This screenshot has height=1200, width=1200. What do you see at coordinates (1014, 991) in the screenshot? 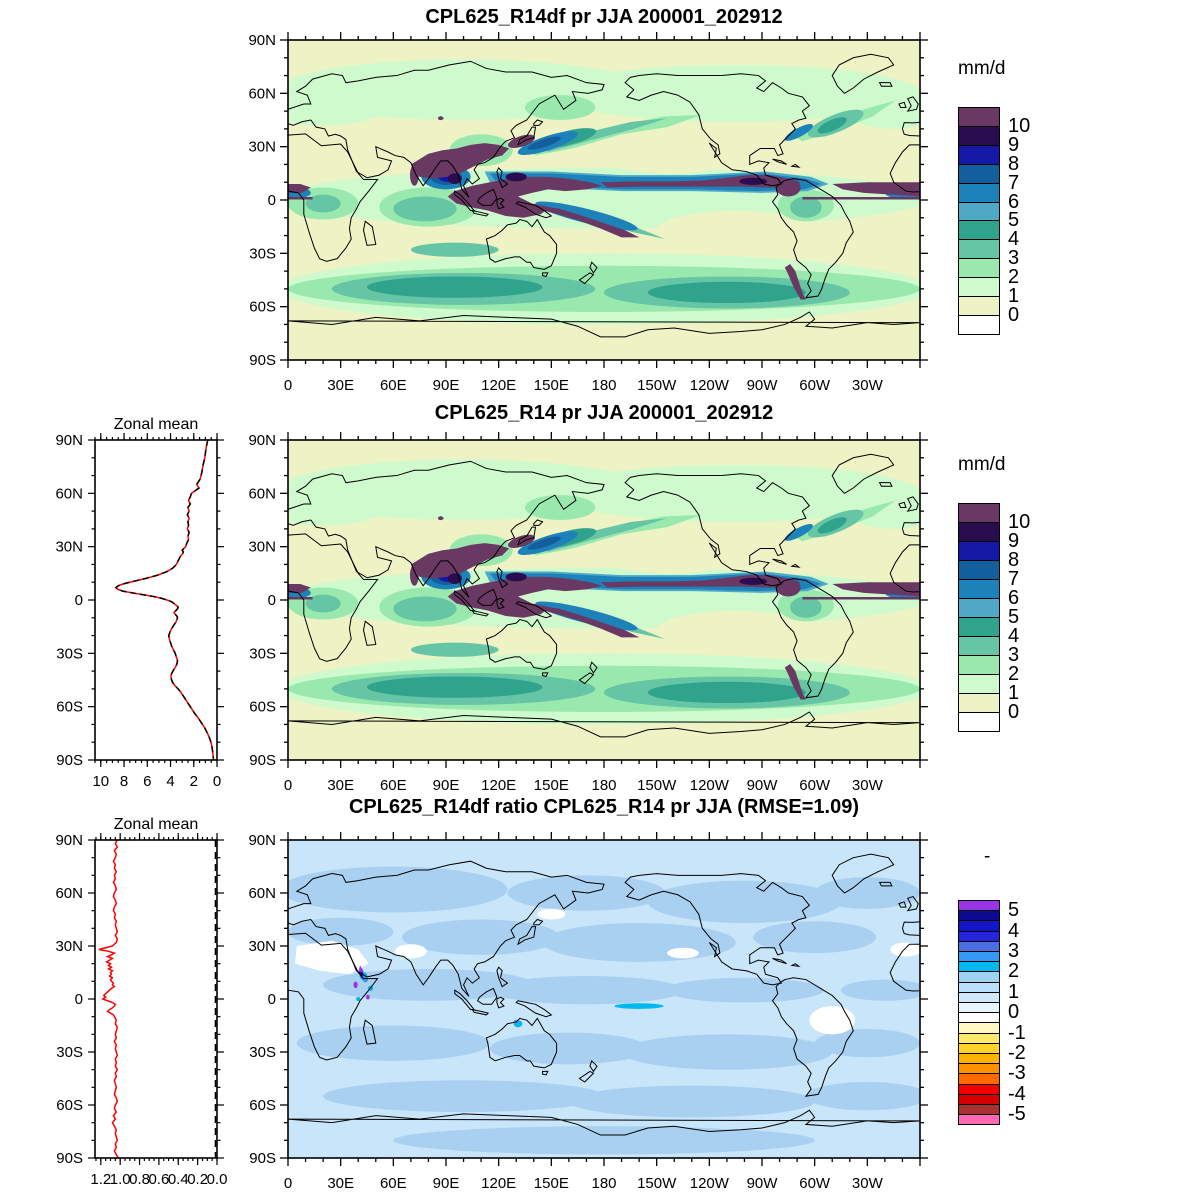
I see `colorbar-tick-label: 1` at bounding box center [1014, 991].